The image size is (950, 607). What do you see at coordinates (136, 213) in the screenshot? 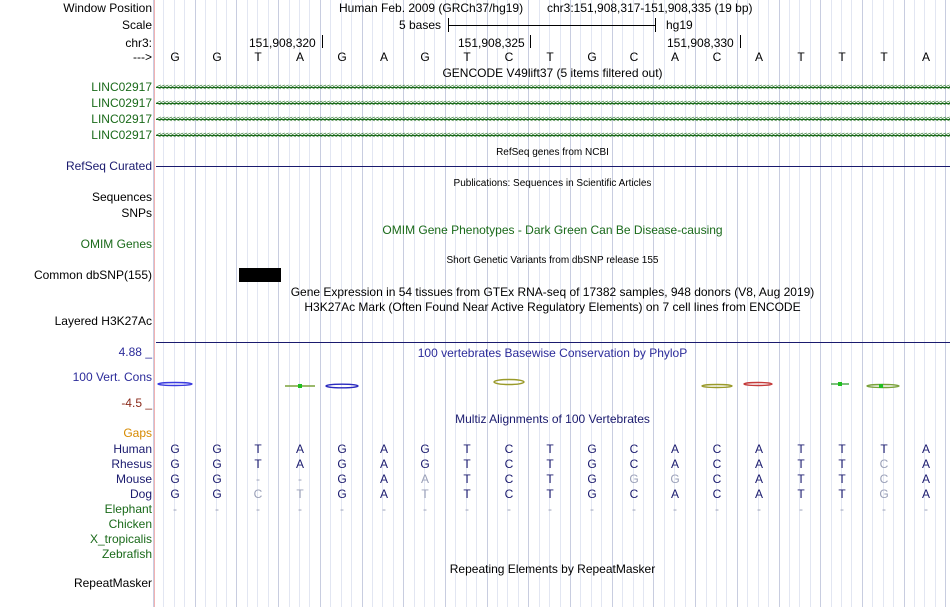
I see `snps-track-label: SNPs` at bounding box center [136, 213].